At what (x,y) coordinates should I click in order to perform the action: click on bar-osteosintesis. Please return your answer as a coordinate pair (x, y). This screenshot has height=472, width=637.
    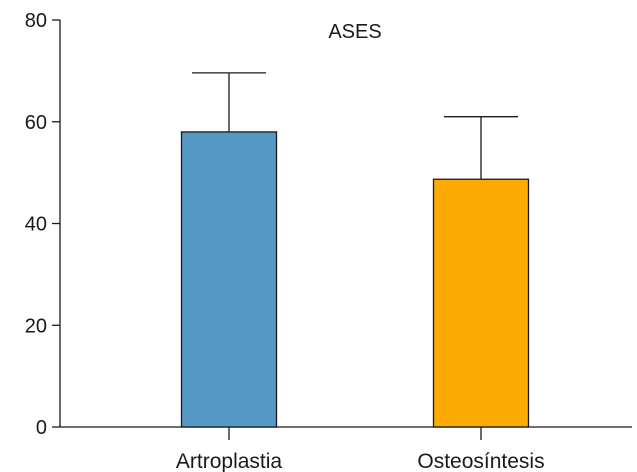
    Looking at the image, I should click on (481, 303).